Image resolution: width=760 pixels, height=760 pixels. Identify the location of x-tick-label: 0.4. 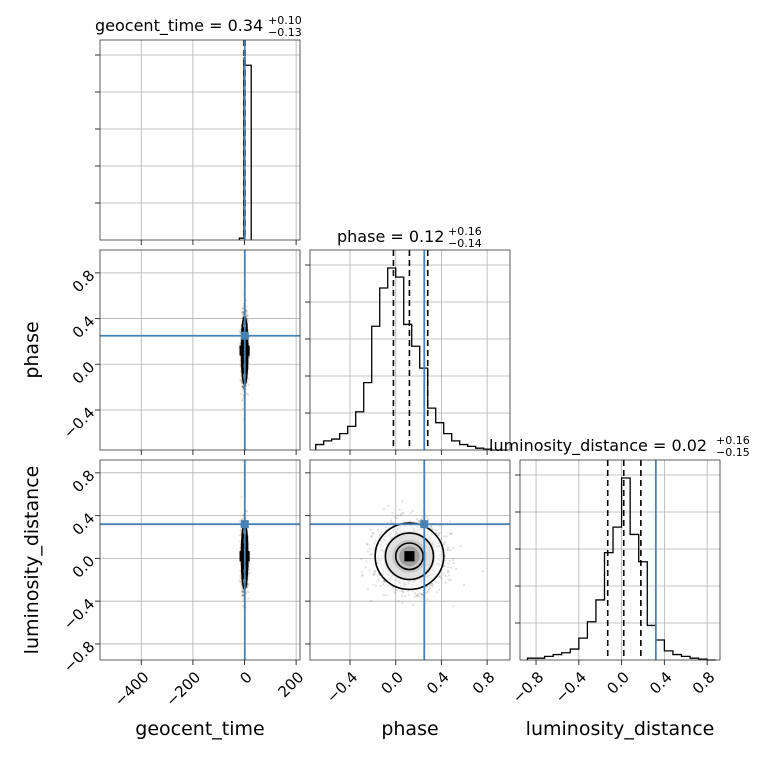
(438, 683).